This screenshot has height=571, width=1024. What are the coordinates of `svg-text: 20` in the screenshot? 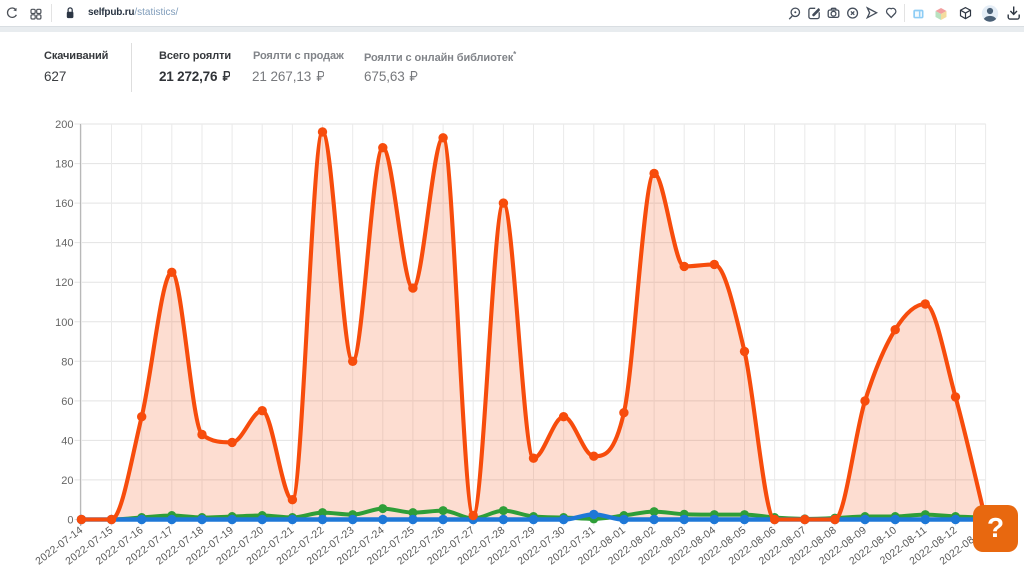 It's located at (67, 481).